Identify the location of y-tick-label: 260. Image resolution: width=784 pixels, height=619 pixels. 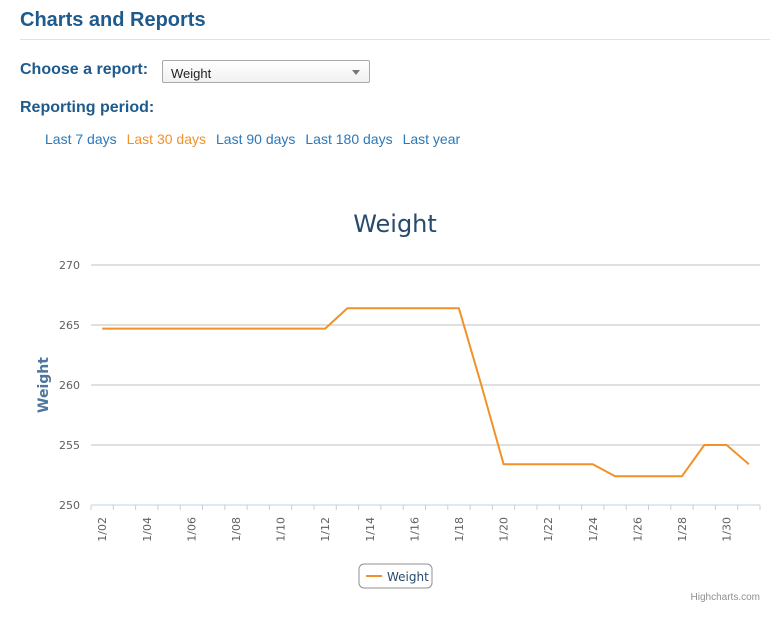
(69, 385).